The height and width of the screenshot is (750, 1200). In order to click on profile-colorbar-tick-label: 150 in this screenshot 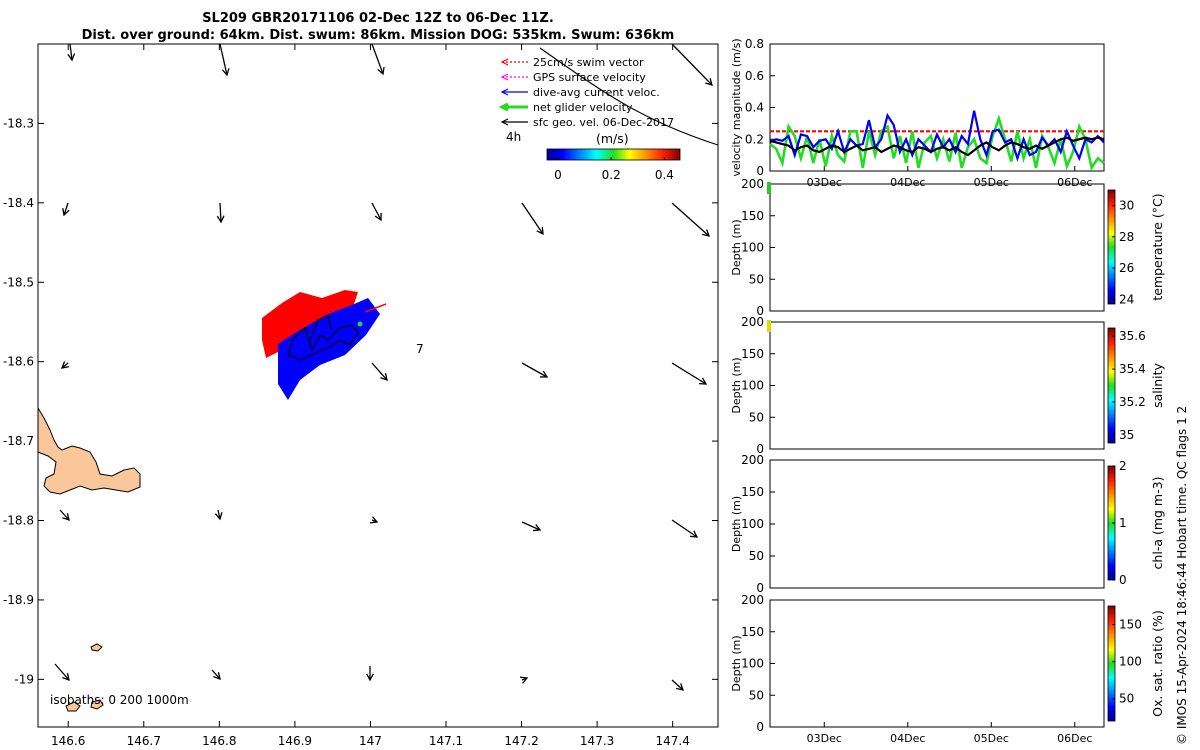, I will do `click(1130, 625)`.